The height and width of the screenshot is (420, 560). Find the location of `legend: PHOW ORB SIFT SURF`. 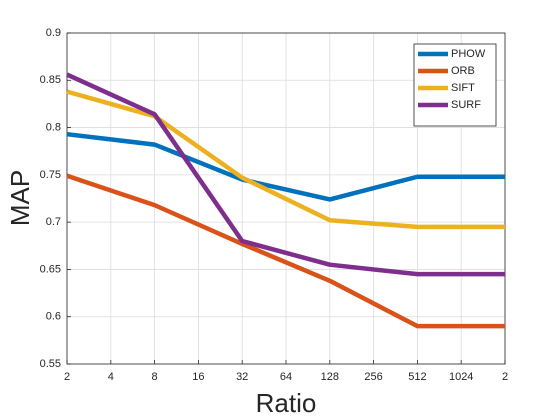

legend: PHOW ORB SIFT SURF is located at coordinates (455, 85).